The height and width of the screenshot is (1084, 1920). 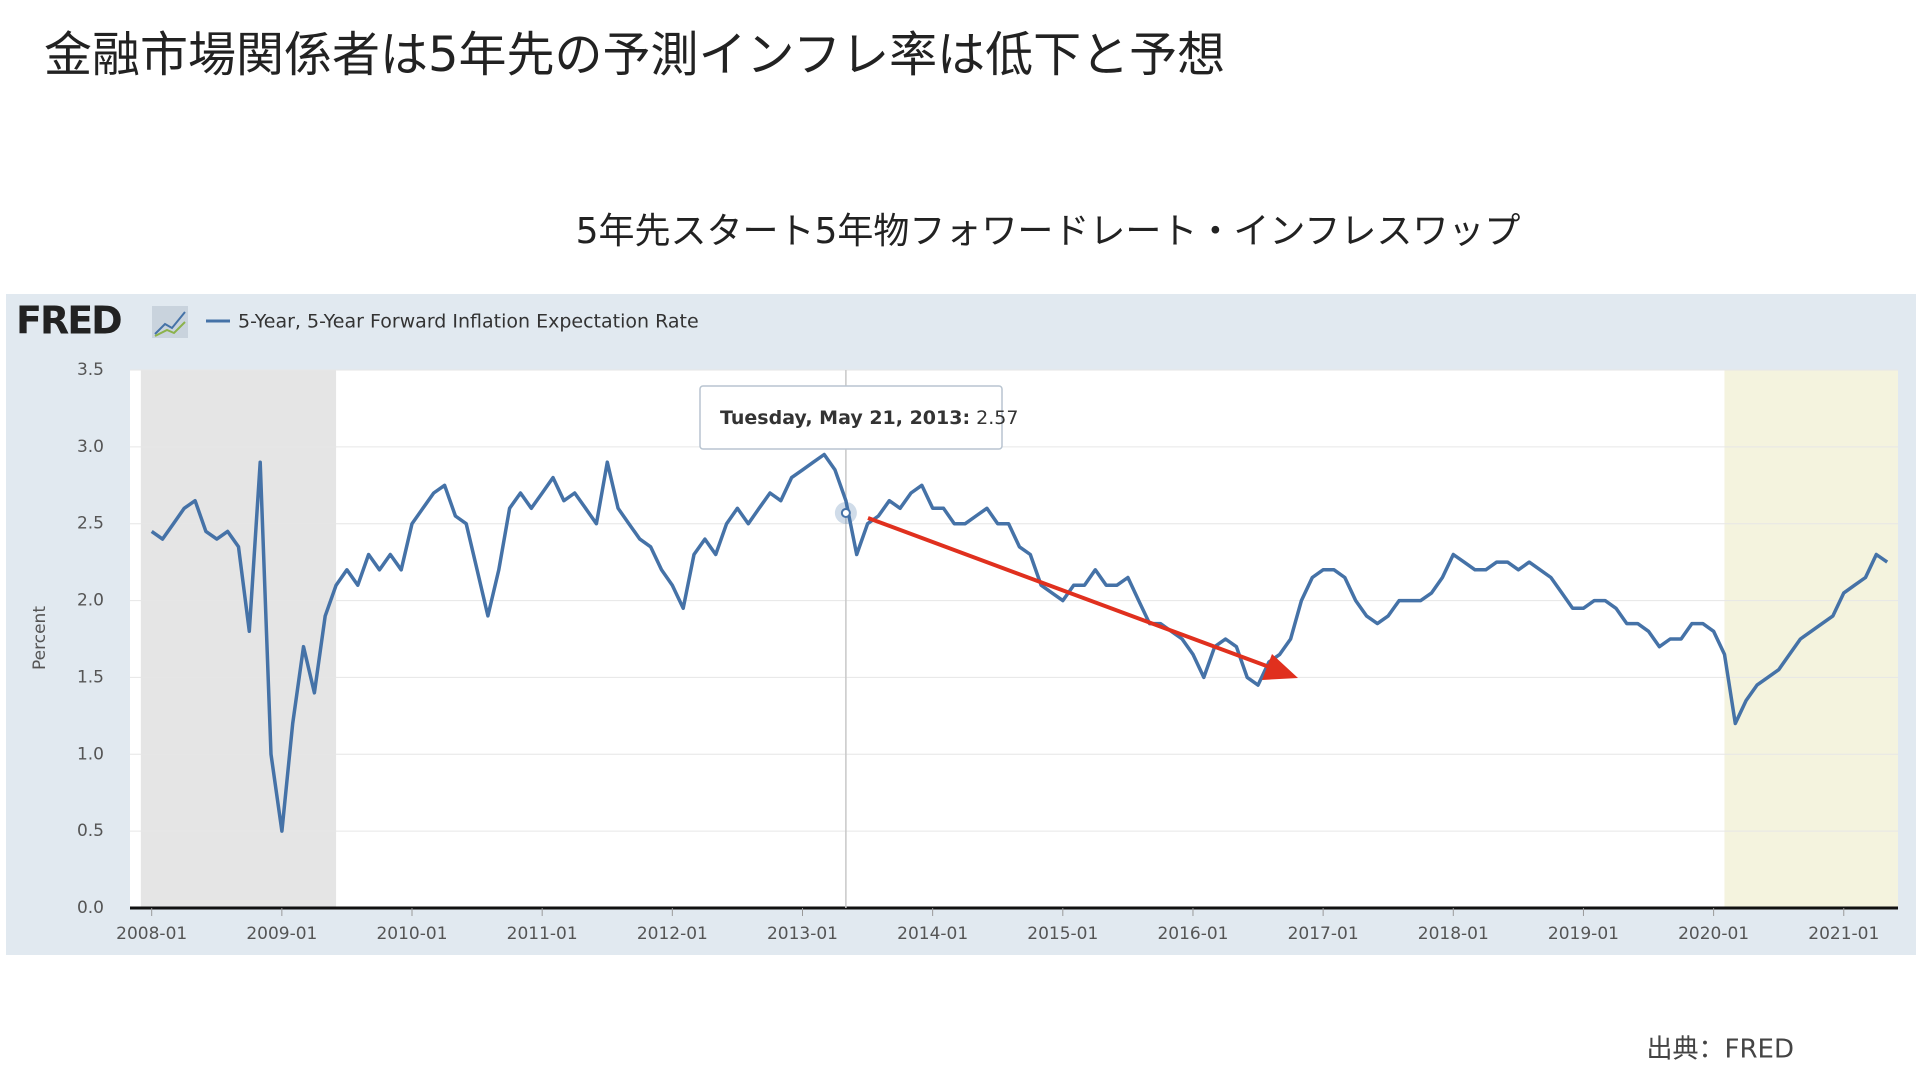 What do you see at coordinates (411, 934) in the screenshot?
I see `x-tick-label: 2010-01` at bounding box center [411, 934].